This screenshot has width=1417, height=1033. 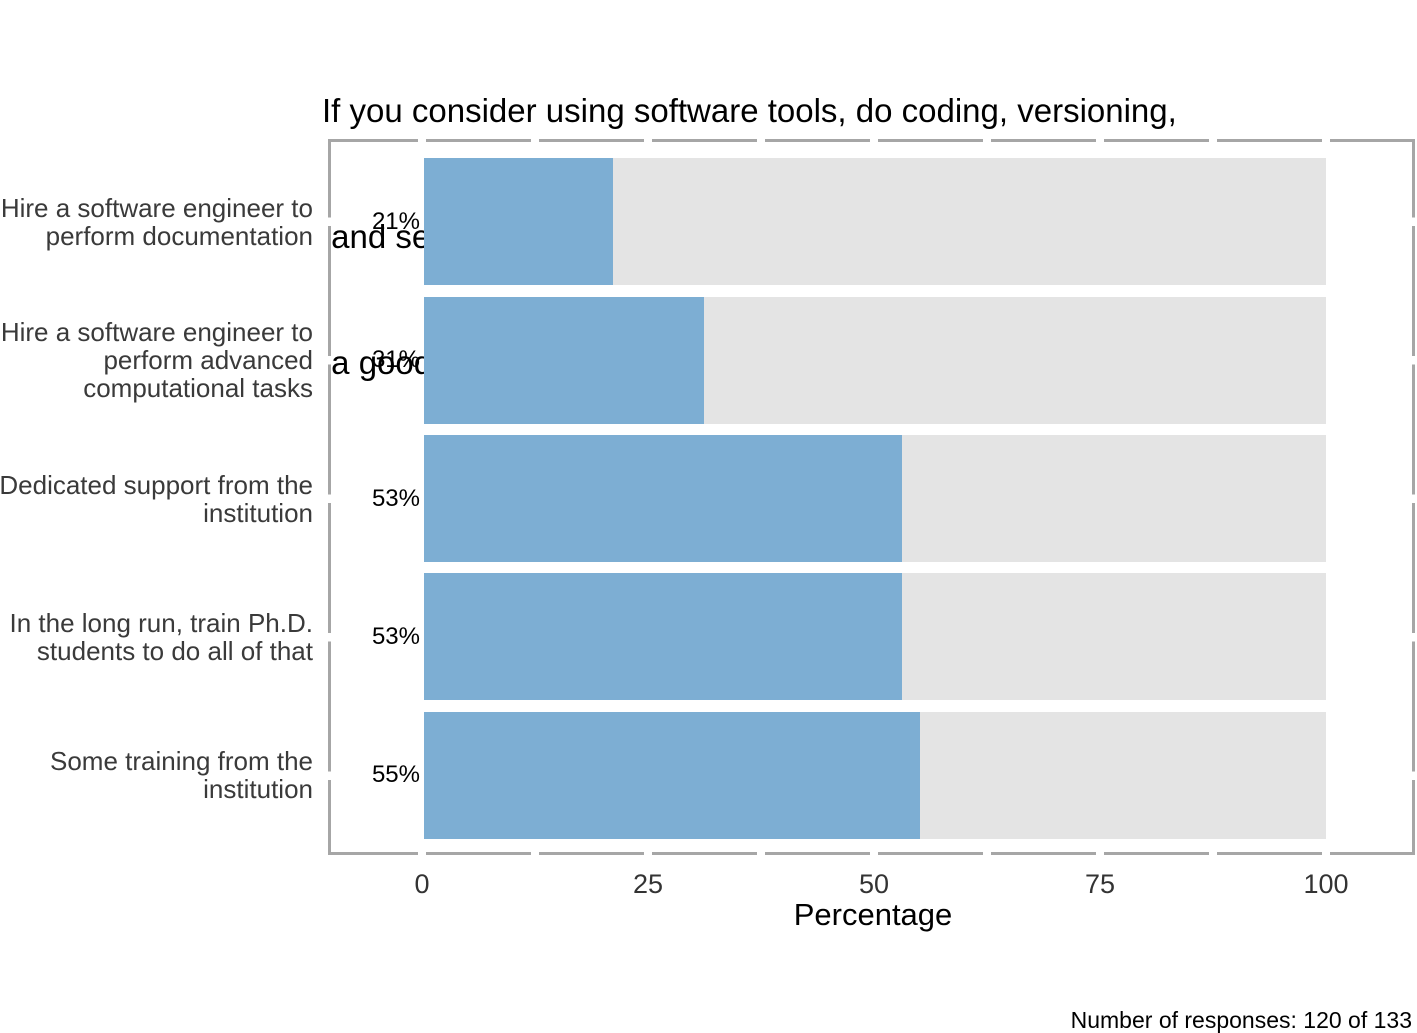 What do you see at coordinates (161, 623) in the screenshot?
I see `category-label-3-line-0: In the long run, train Ph.D.` at bounding box center [161, 623].